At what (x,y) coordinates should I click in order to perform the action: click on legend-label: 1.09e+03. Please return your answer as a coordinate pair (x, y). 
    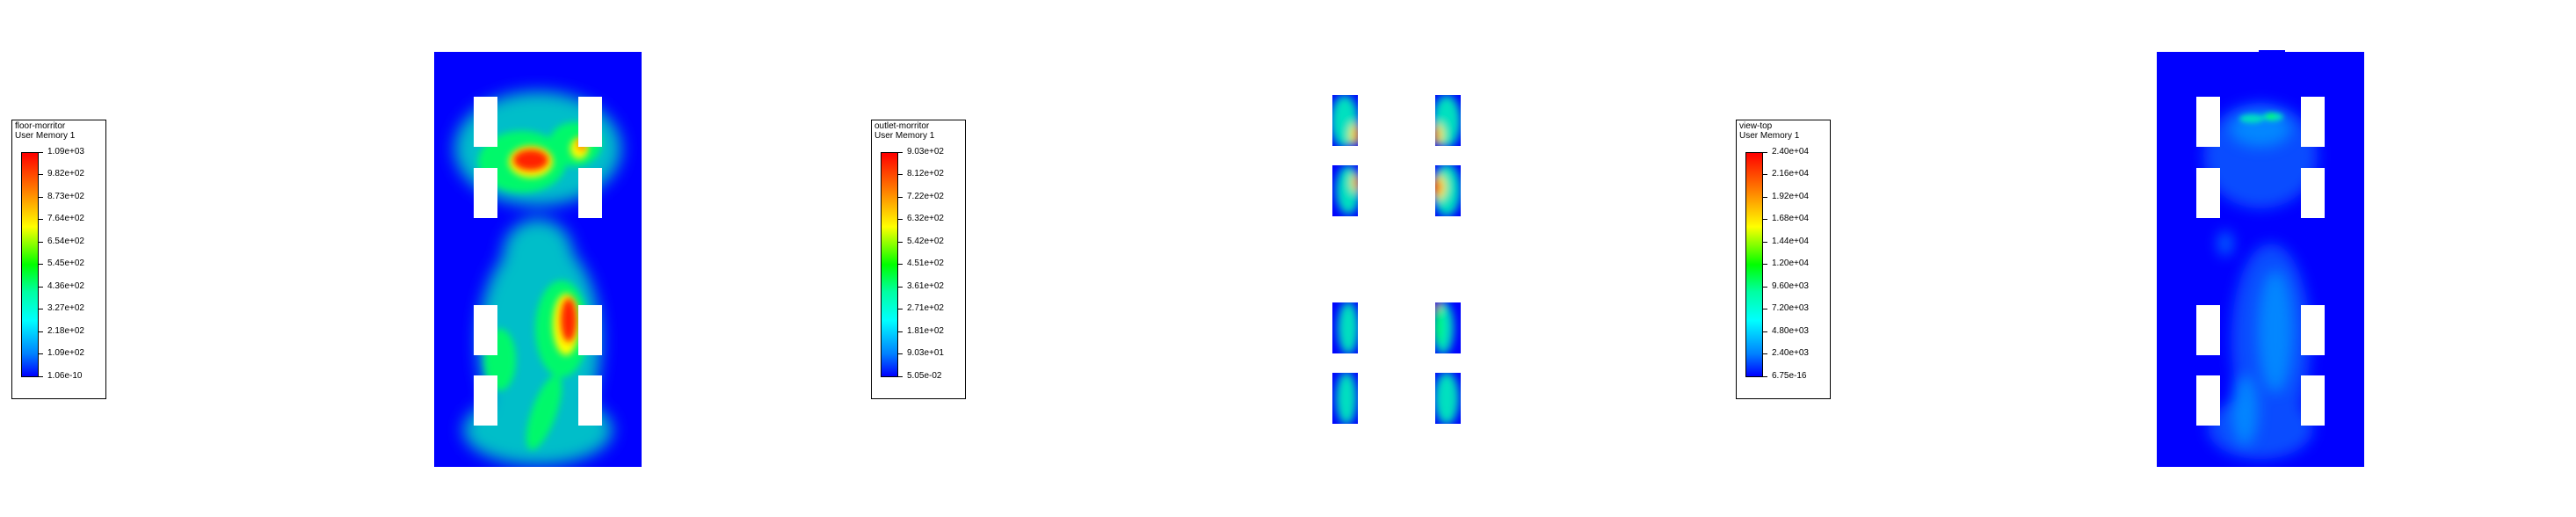
    Looking at the image, I should click on (65, 152).